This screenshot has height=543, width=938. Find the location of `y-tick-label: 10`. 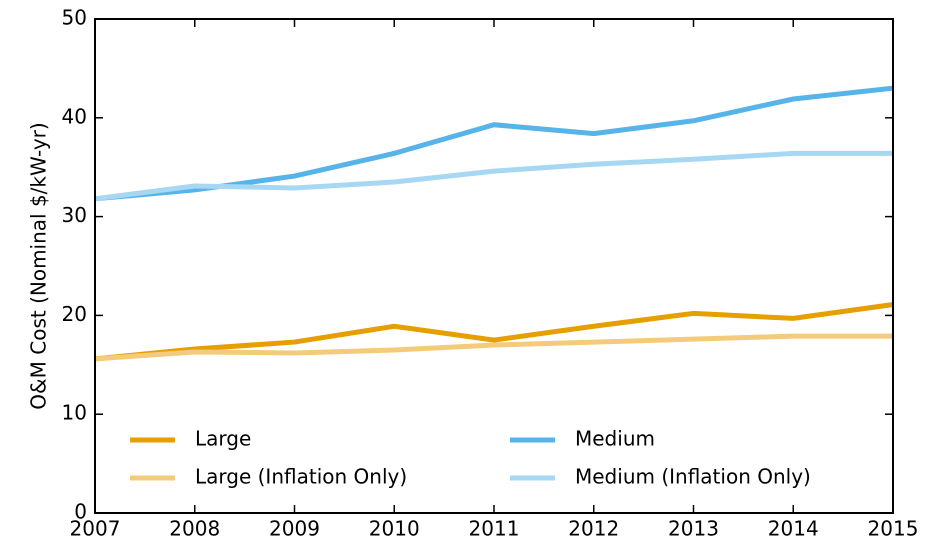

y-tick-label: 10 is located at coordinates (74, 413).